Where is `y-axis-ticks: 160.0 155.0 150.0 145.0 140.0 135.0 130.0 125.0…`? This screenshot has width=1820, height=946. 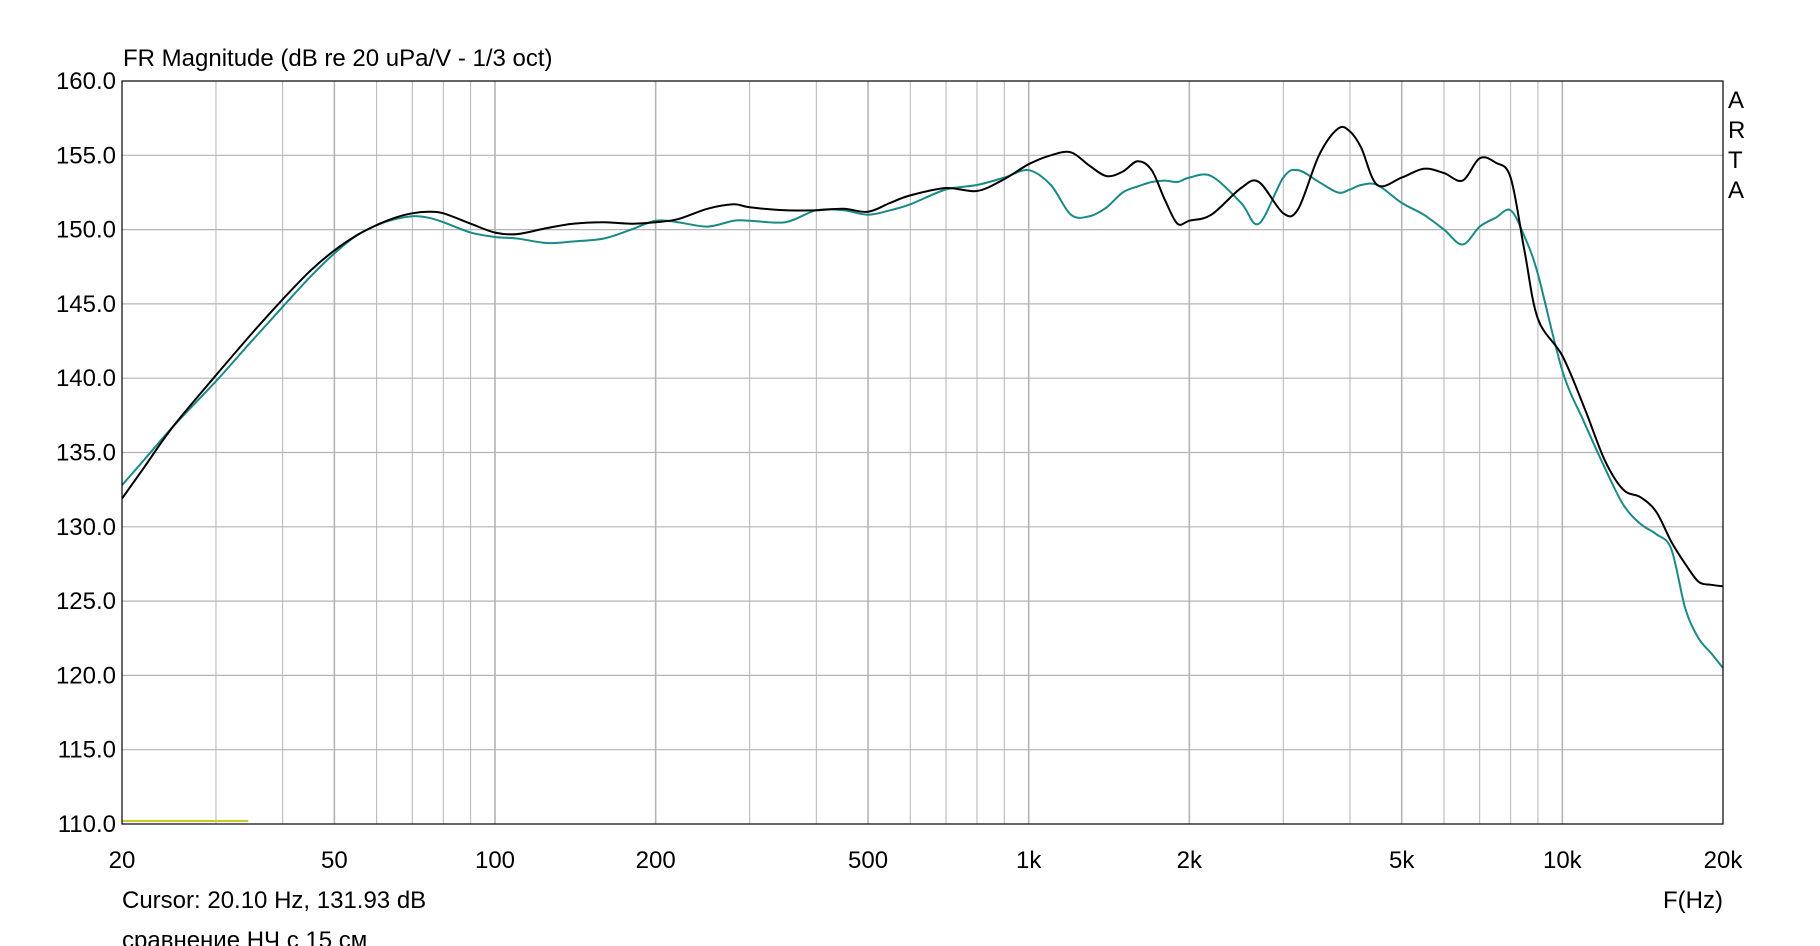
y-axis-ticks: 160.0 155.0 150.0 145.0 140.0 135.0 130.0 125.0… is located at coordinates (86, 453).